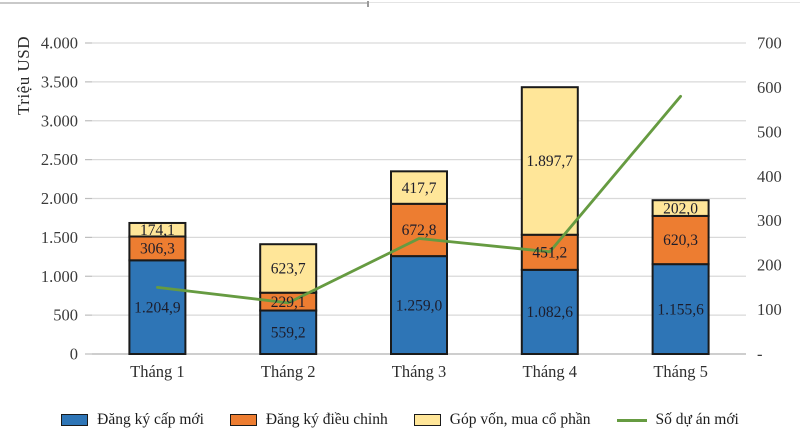 This screenshot has height=444, width=800. Describe the element at coordinates (59, 81) in the screenshot. I see `left-axis-tick-label: 3.500` at that location.